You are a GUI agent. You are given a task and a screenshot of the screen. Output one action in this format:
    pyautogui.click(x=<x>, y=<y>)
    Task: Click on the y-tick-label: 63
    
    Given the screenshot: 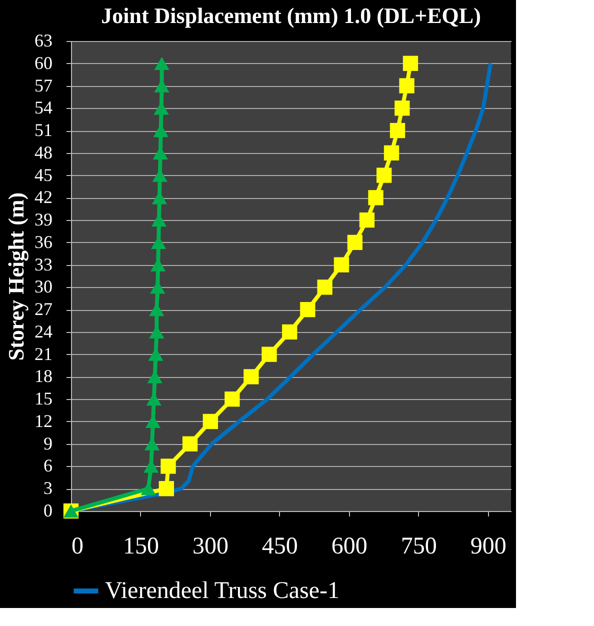 What is the action you would take?
    pyautogui.click(x=43, y=40)
    